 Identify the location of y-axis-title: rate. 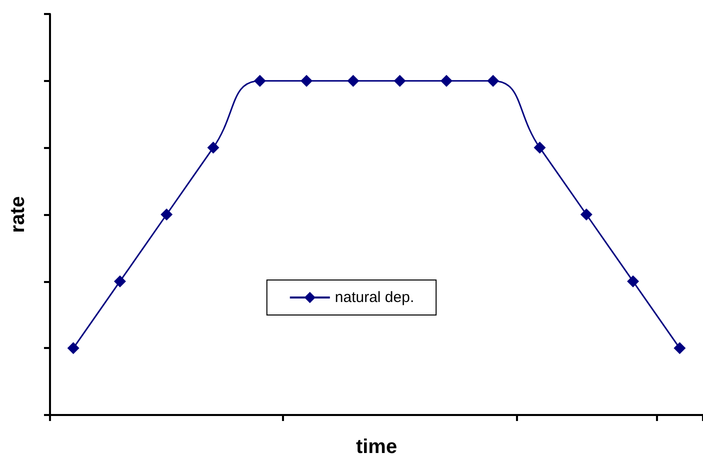
(18, 214).